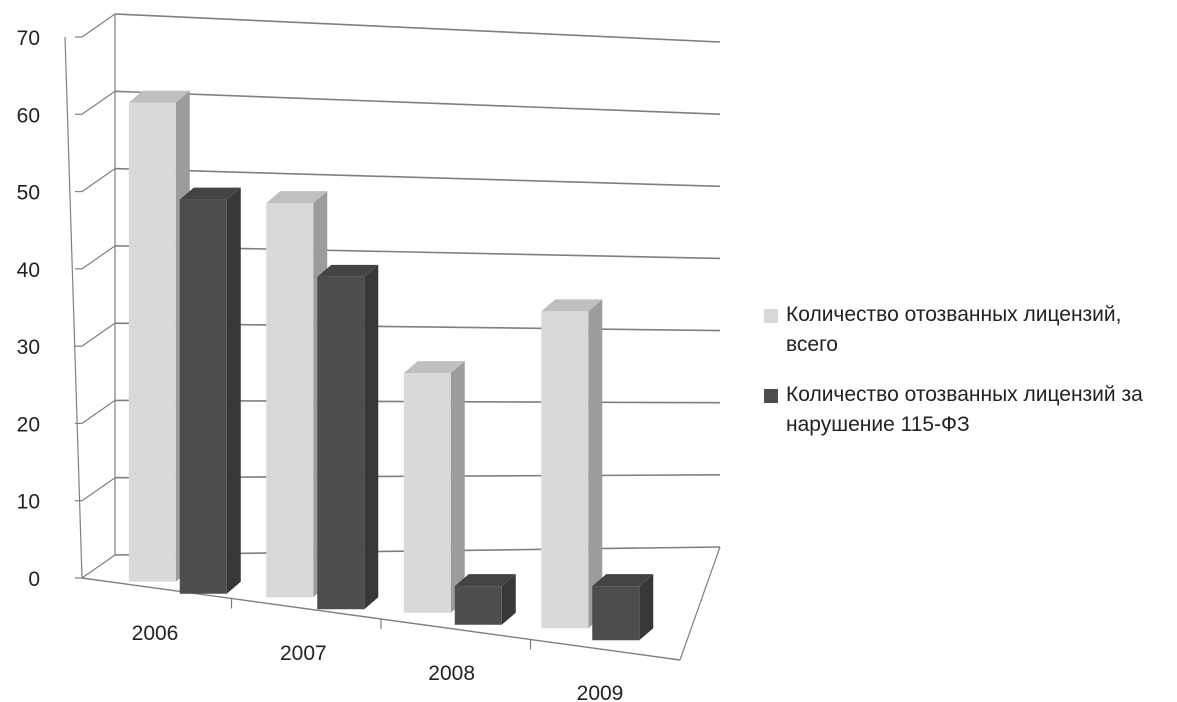 The height and width of the screenshot is (702, 1177). I want to click on x-tick-label: 2007, so click(303, 653).